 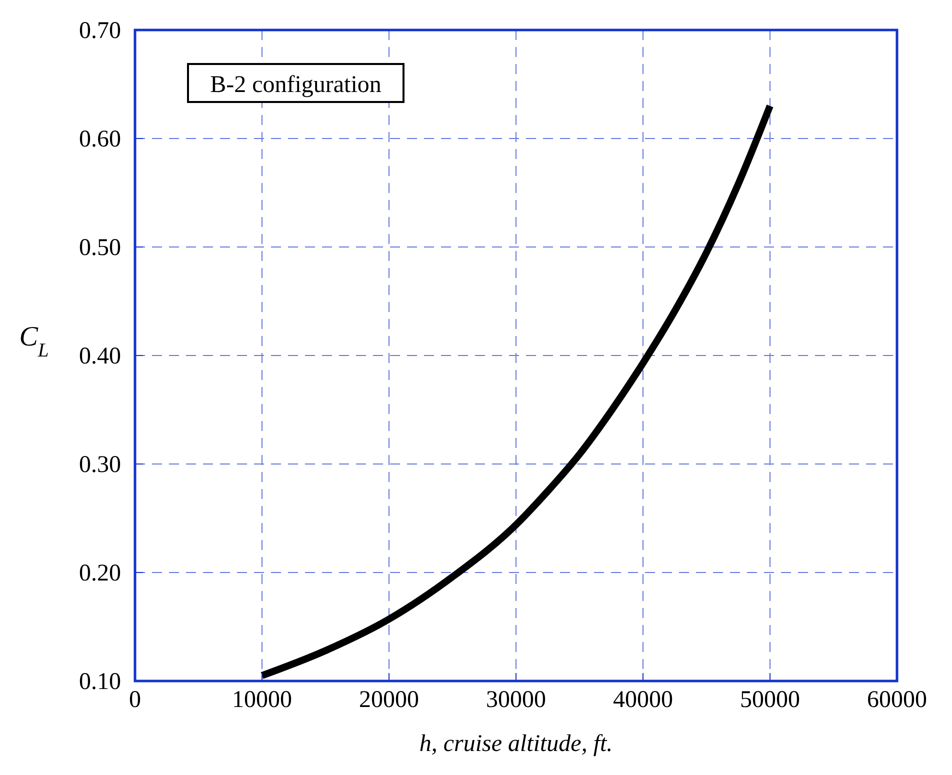 What do you see at coordinates (100, 31) in the screenshot?
I see `y-tick-label: 0.70` at bounding box center [100, 31].